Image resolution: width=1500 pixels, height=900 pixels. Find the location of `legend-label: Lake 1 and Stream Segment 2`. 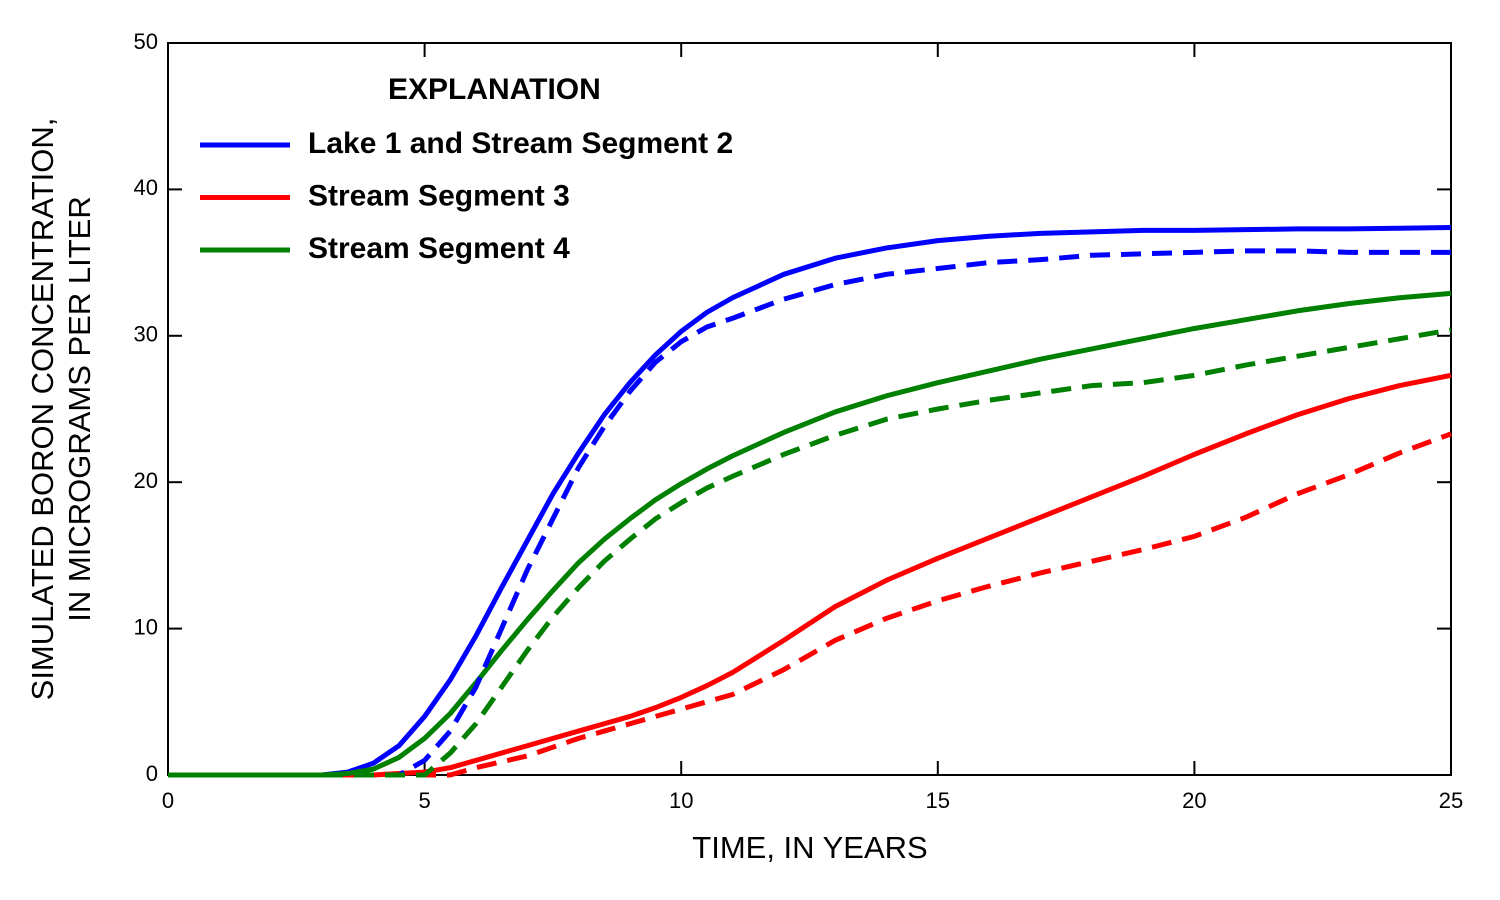

legend-label: Lake 1 and Stream Segment 2 is located at coordinates (520, 143).